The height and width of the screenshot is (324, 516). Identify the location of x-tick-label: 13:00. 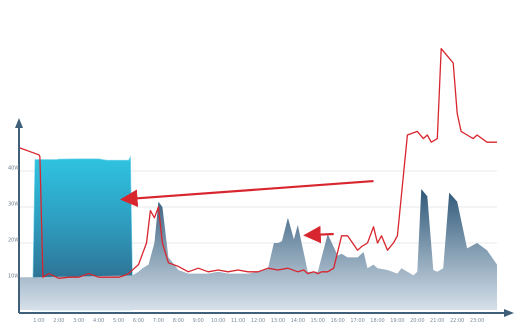
(278, 321).